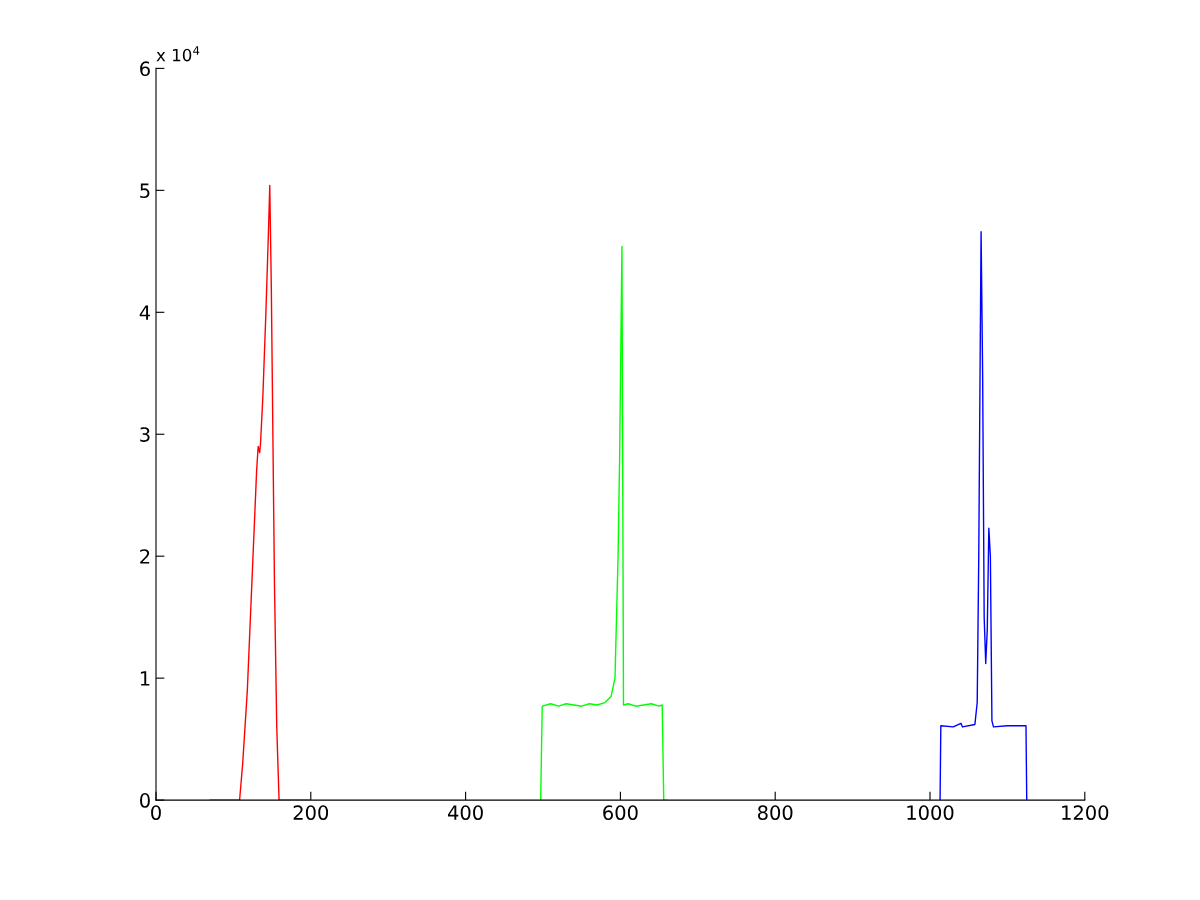 This screenshot has height=900, width=1200. What do you see at coordinates (178, 54) in the screenshot?
I see `text: x 10$^{4}$` at bounding box center [178, 54].